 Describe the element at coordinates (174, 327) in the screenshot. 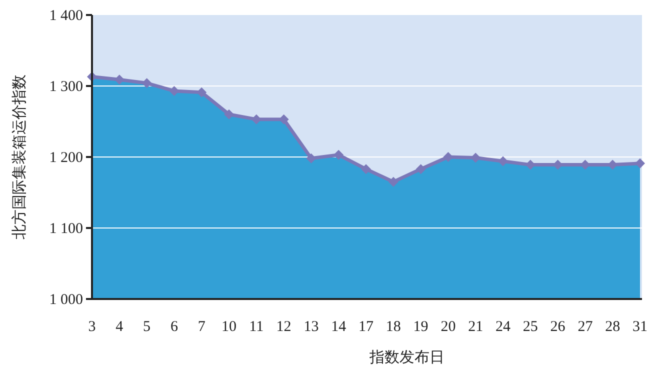

I see `x-tick-label: 6` at that location.